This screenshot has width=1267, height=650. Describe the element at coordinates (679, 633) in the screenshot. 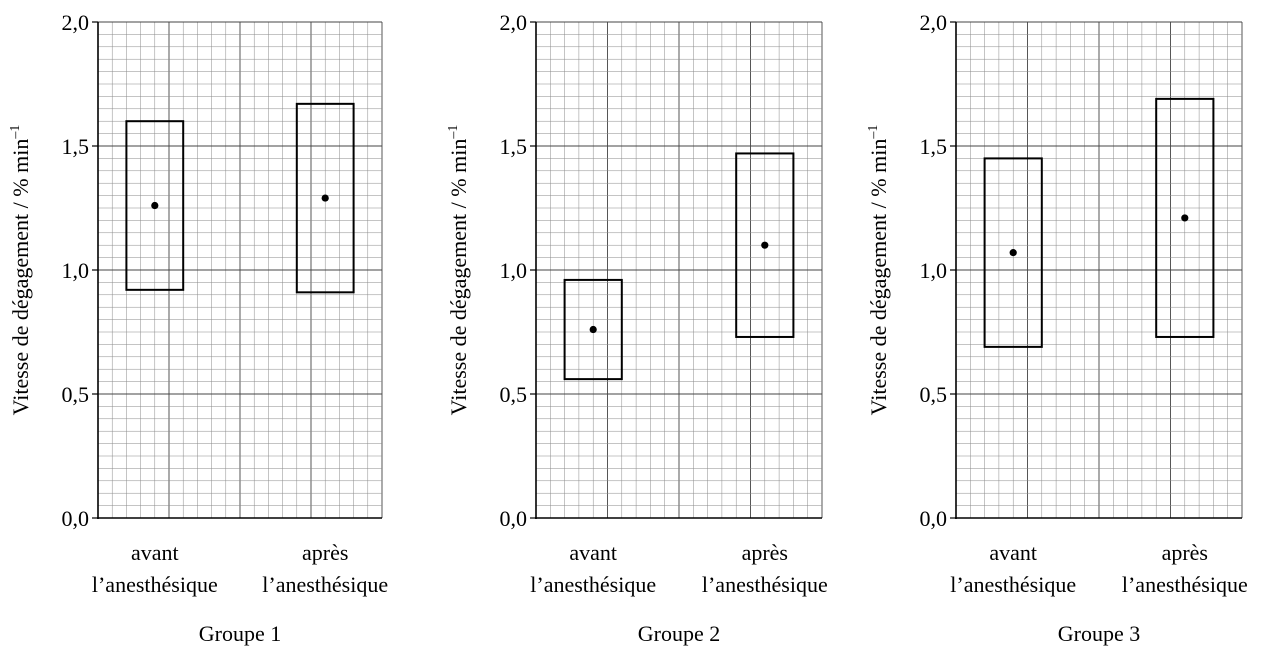

I see `chart-title: Groupe 2` at that location.